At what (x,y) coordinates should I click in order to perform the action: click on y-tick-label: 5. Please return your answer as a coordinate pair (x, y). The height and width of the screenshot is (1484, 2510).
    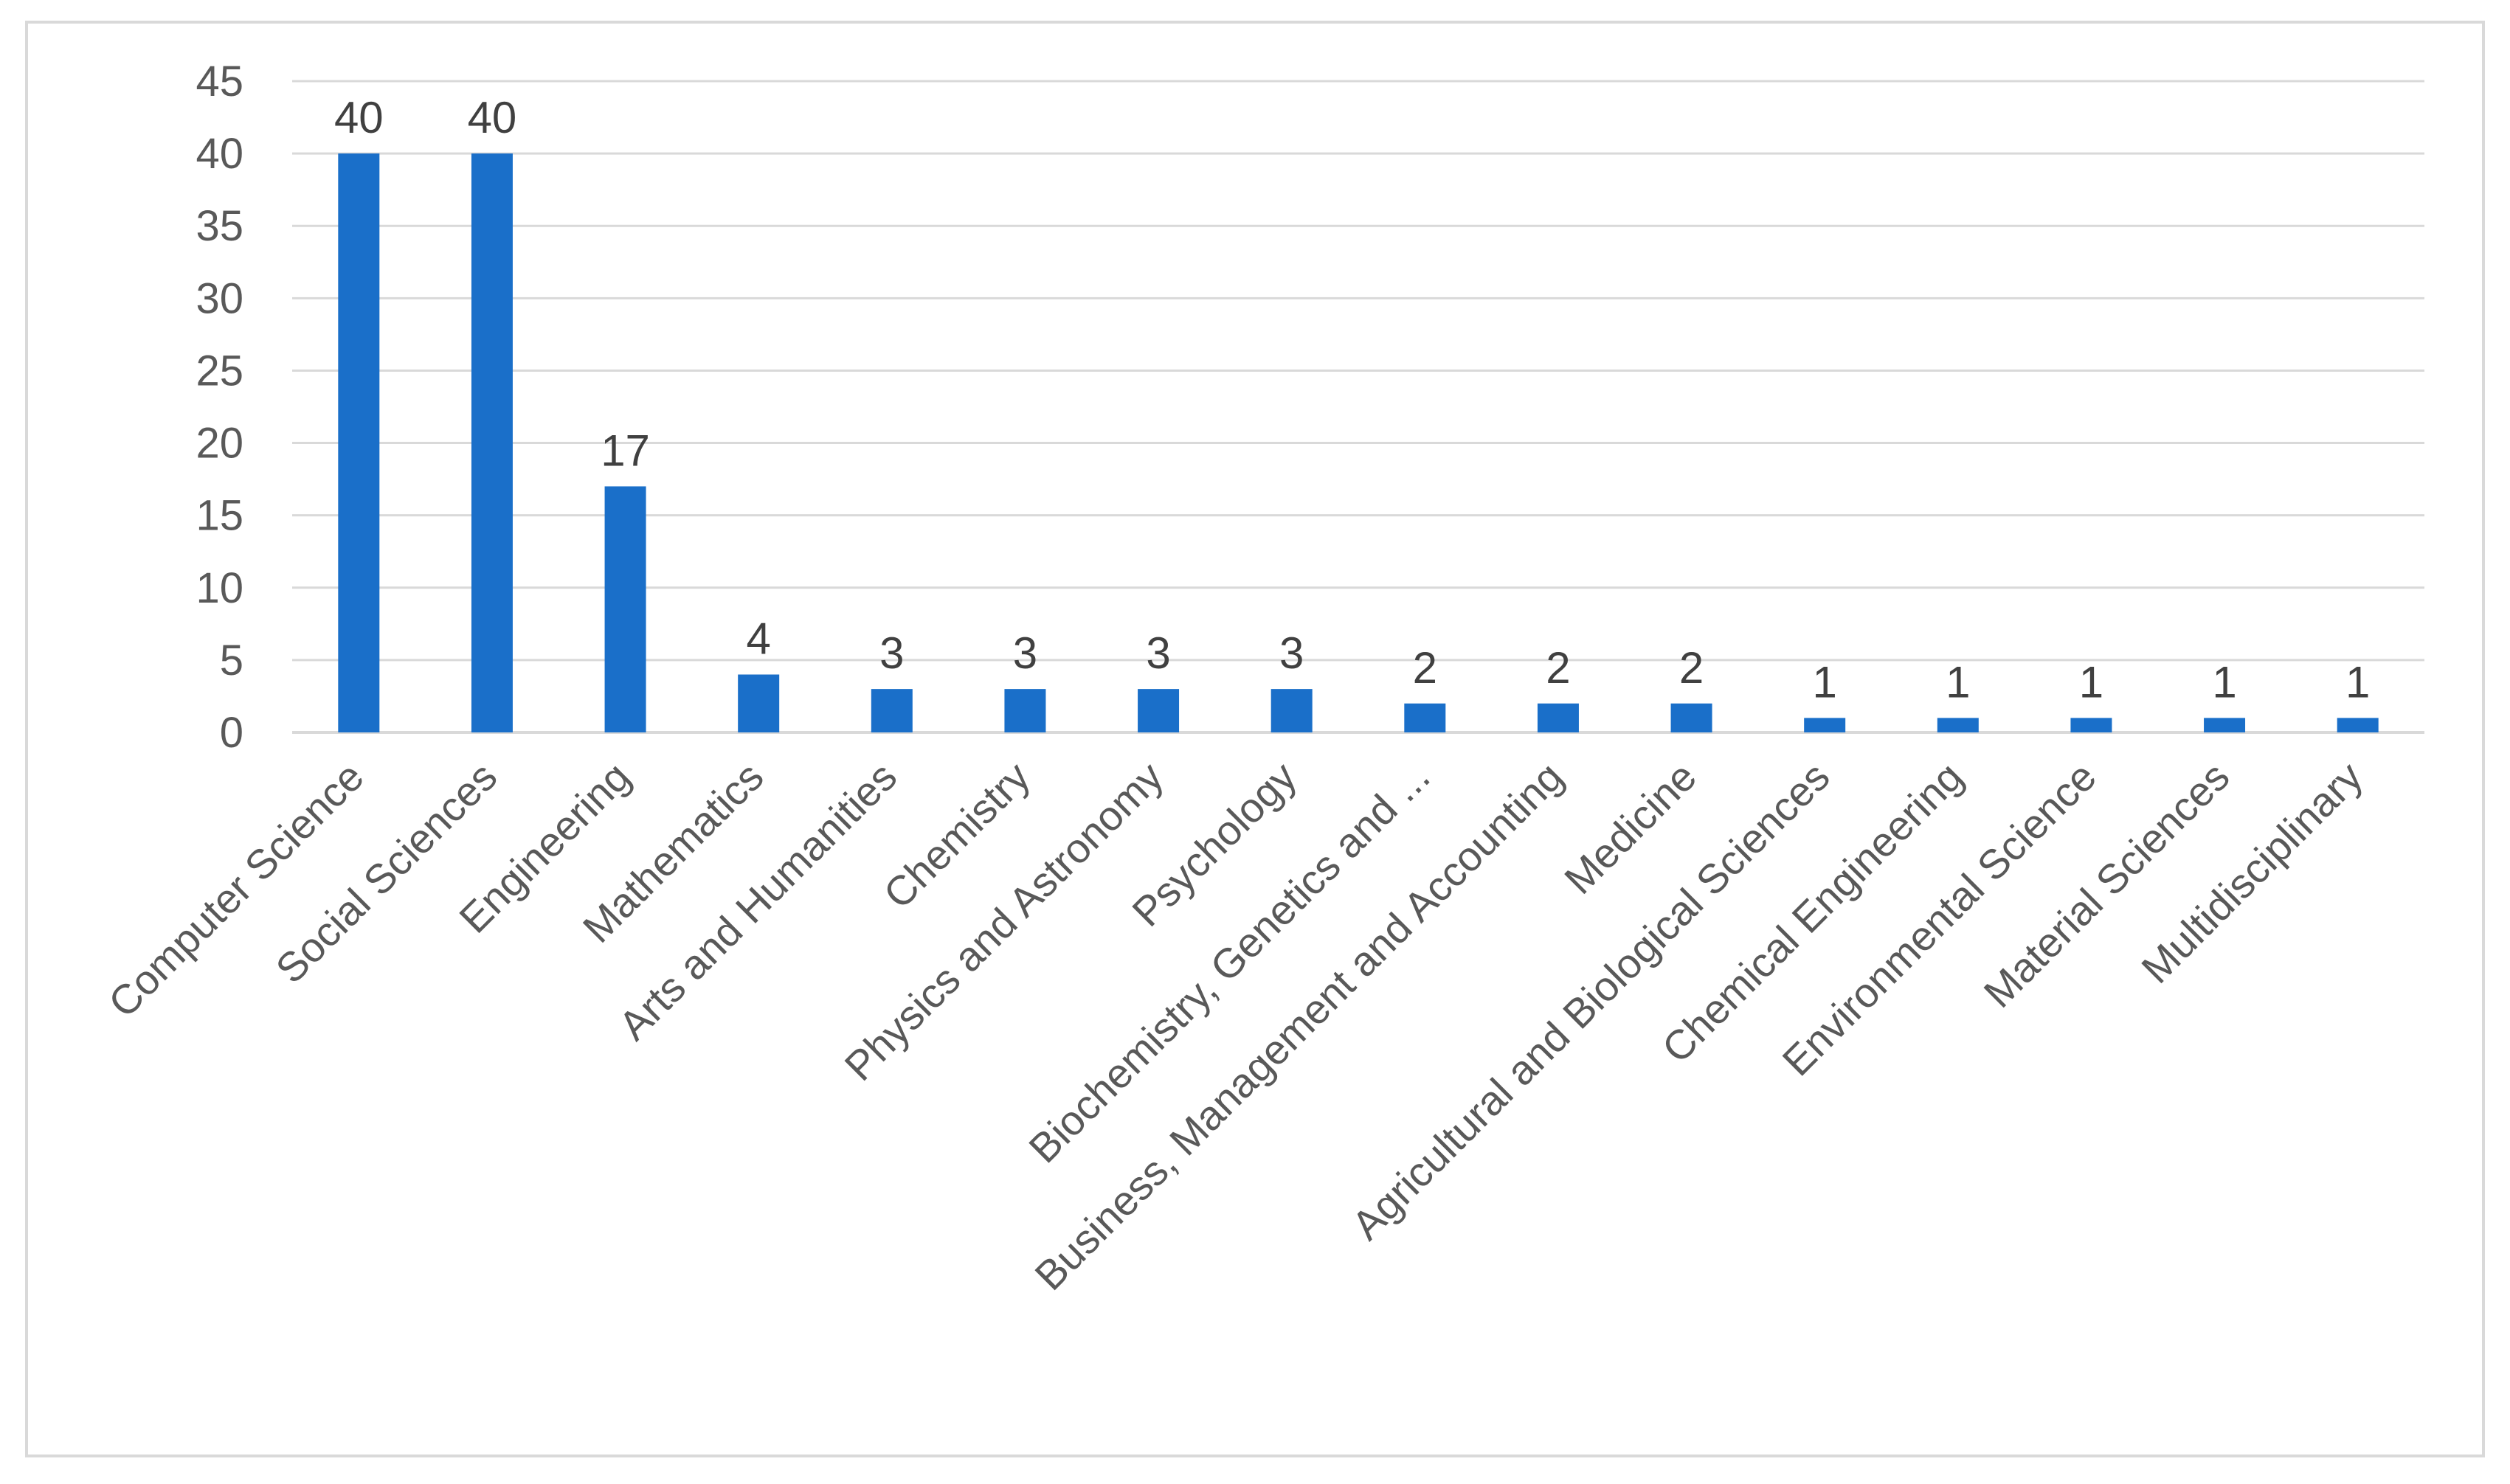
    Looking at the image, I should click on (232, 660).